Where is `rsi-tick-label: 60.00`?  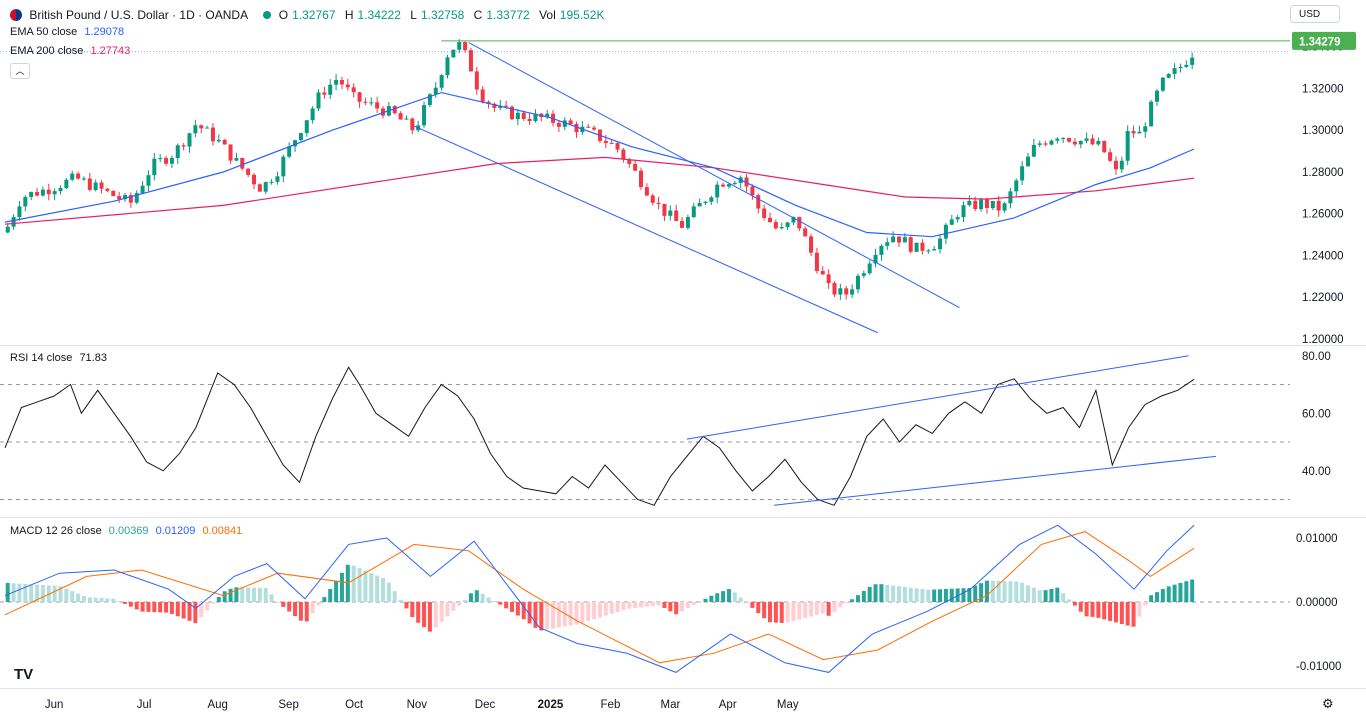 rsi-tick-label: 60.00 is located at coordinates (1316, 414).